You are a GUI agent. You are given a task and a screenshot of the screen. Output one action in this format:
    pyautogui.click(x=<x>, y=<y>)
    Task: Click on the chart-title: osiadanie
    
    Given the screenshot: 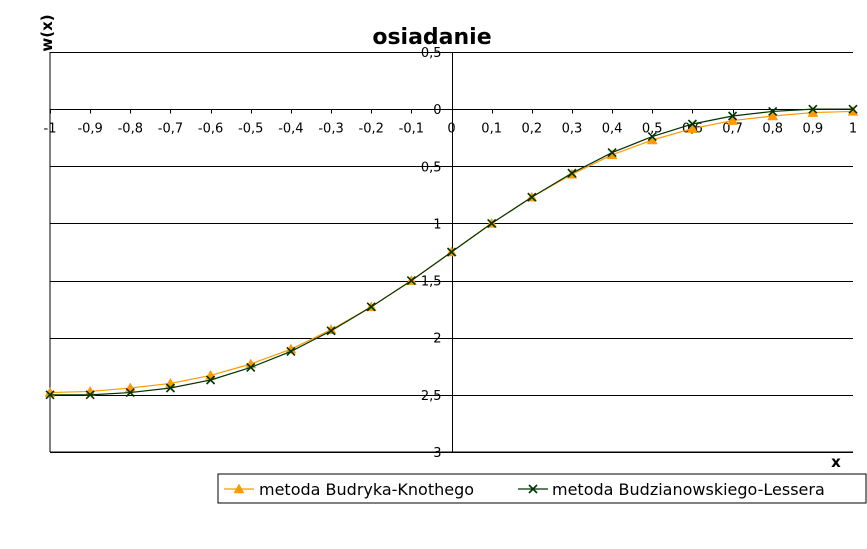 What is the action you would take?
    pyautogui.click(x=431, y=37)
    